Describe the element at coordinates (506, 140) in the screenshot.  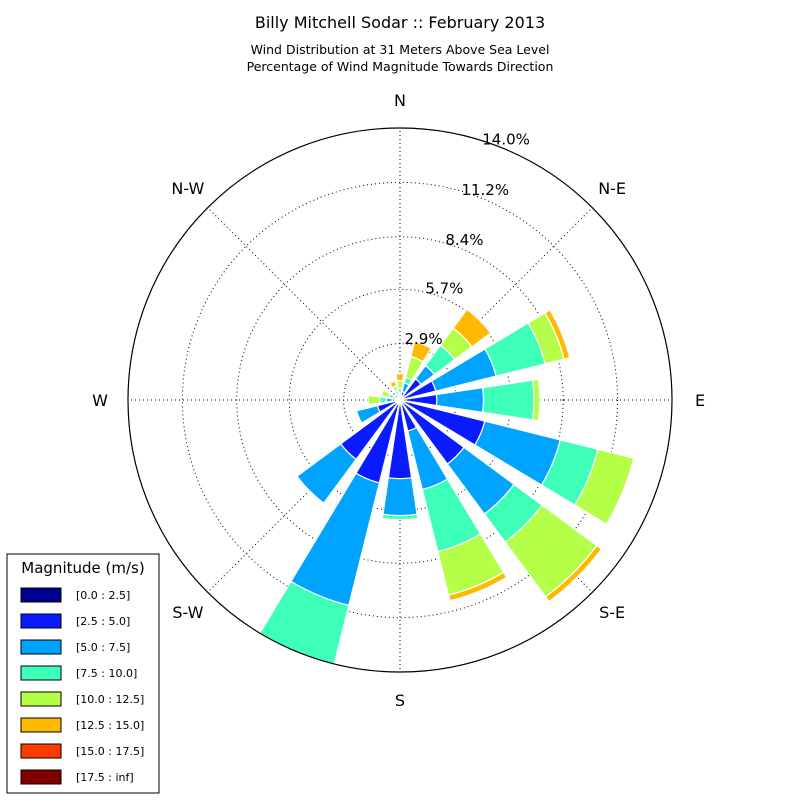
I see `radial-tick-label-4: 14.0%` at that location.